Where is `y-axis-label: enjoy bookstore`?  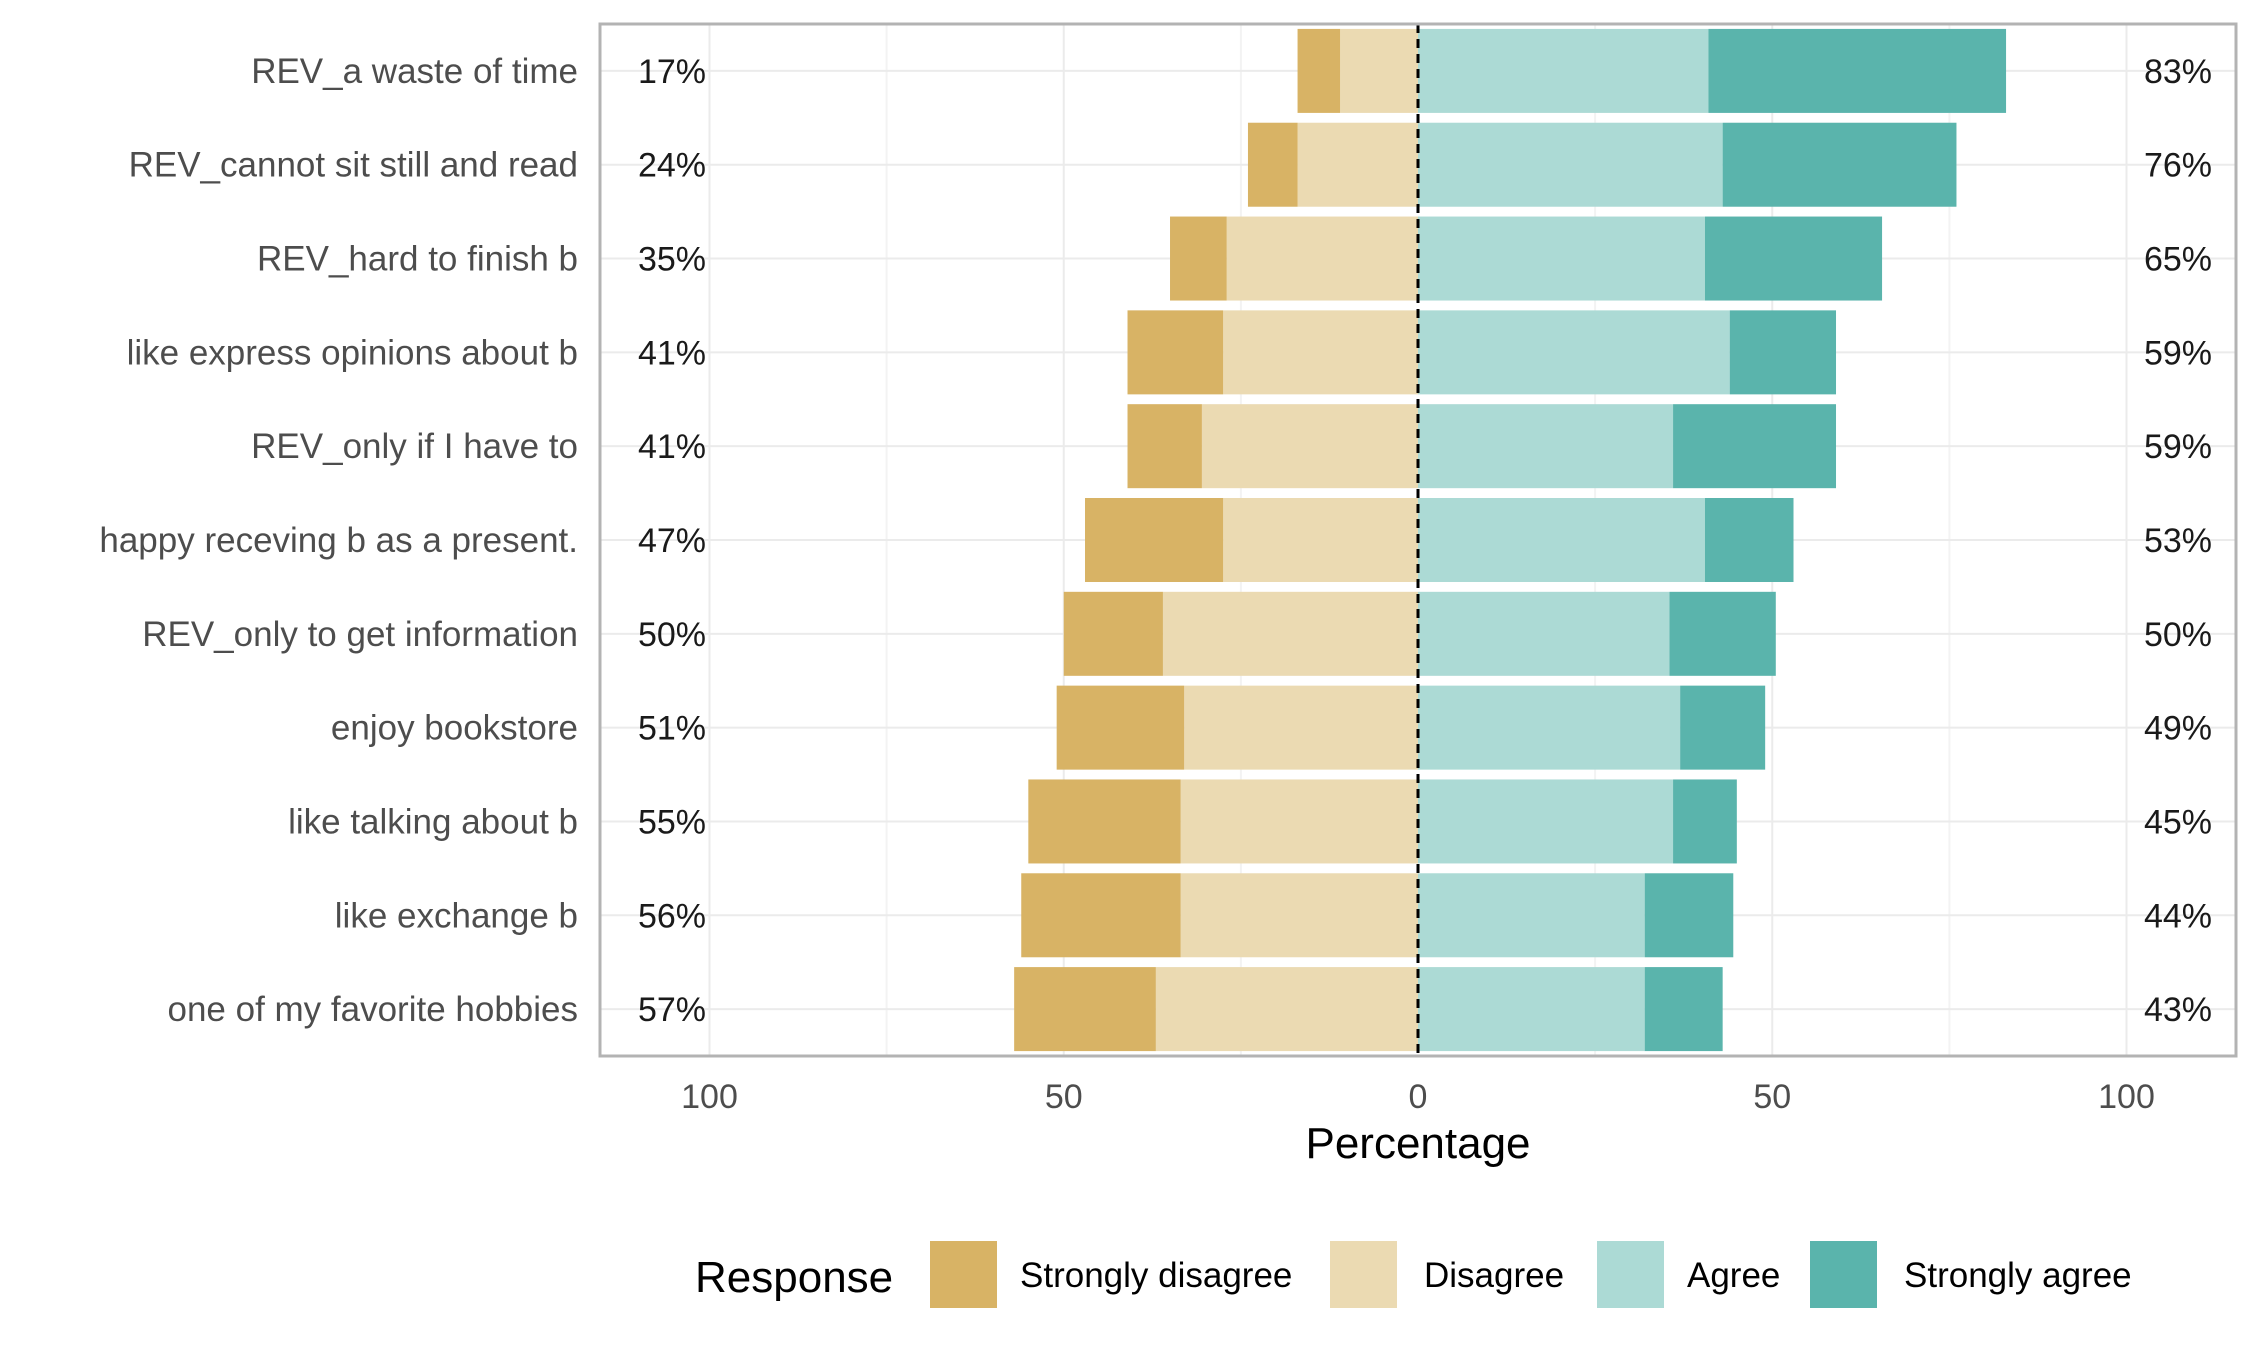
y-axis-label: enjoy bookstore is located at coordinates (454, 728).